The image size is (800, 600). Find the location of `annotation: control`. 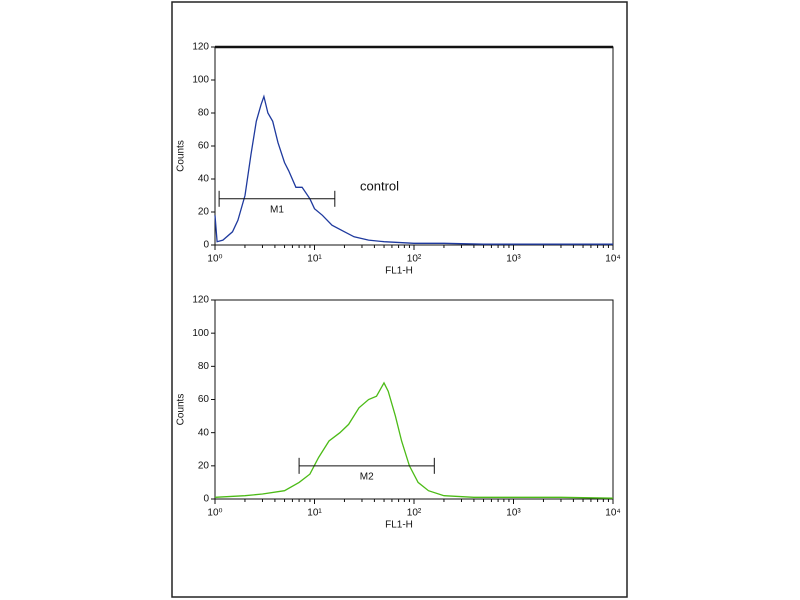

annotation: control is located at coordinates (379, 186).